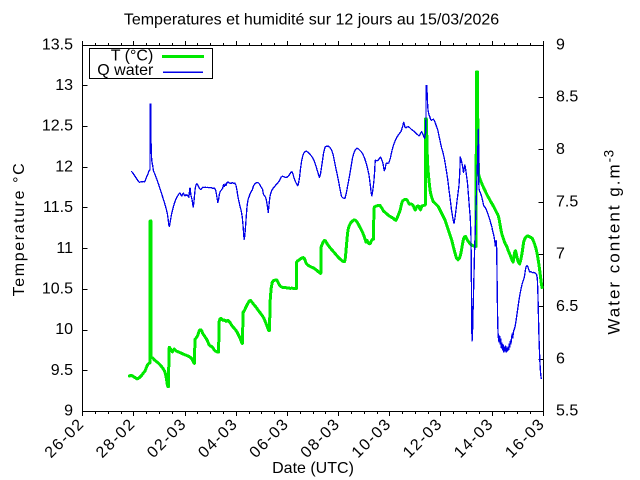 This screenshot has width=640, height=480. I want to click on svg-text: 10, so click(64, 329).